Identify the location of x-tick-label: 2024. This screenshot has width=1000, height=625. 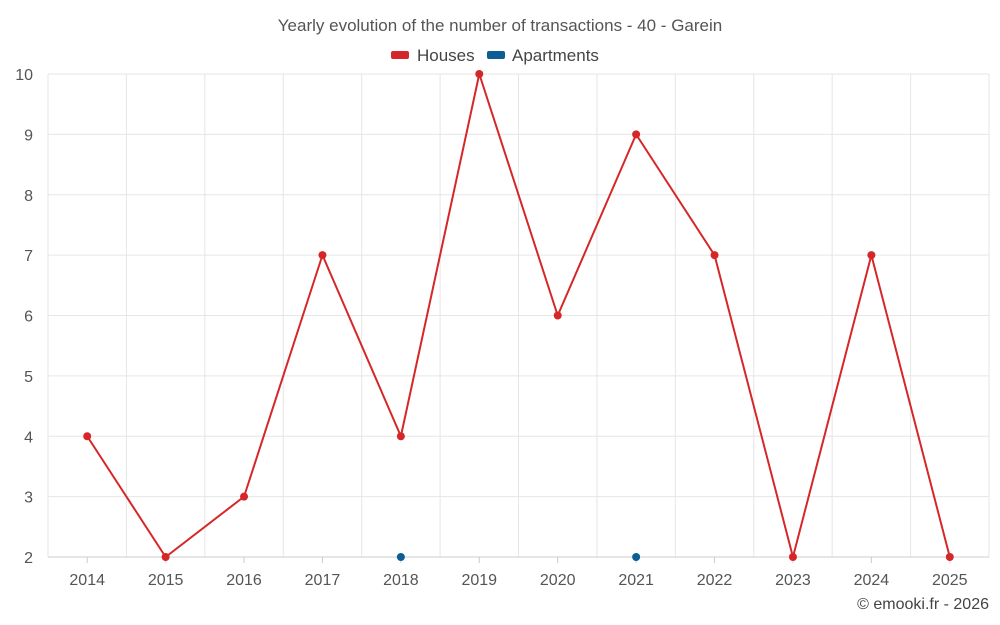
(872, 580).